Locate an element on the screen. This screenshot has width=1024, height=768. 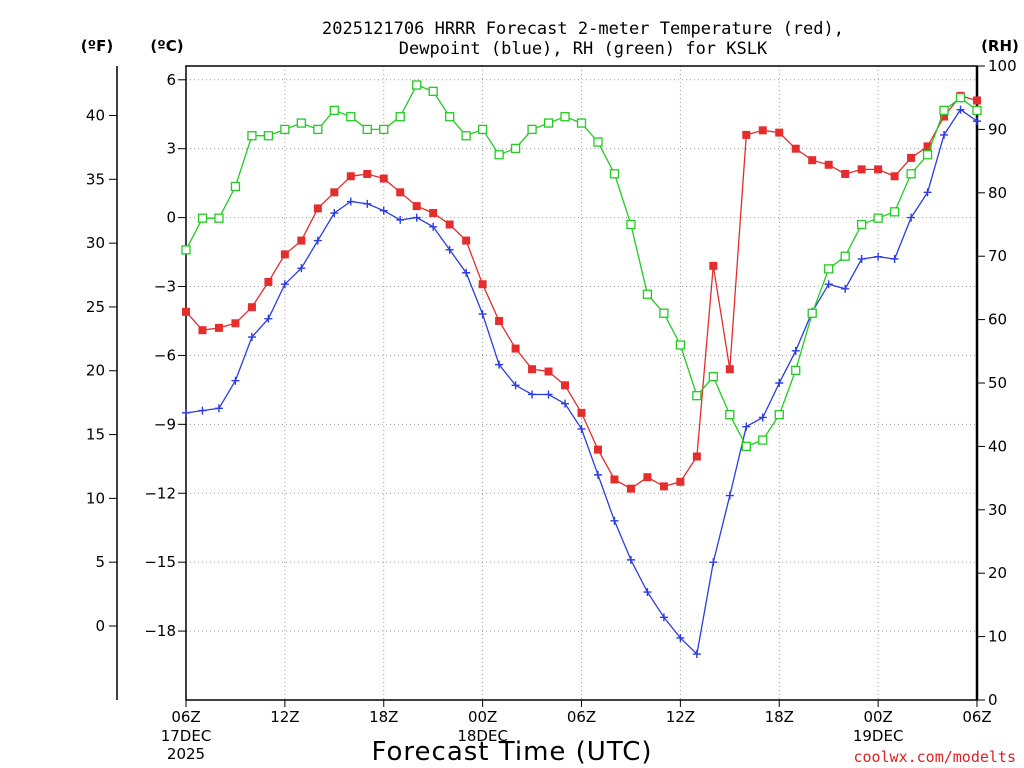
fahrenheit-tick-label: 30 is located at coordinates (95, 243).